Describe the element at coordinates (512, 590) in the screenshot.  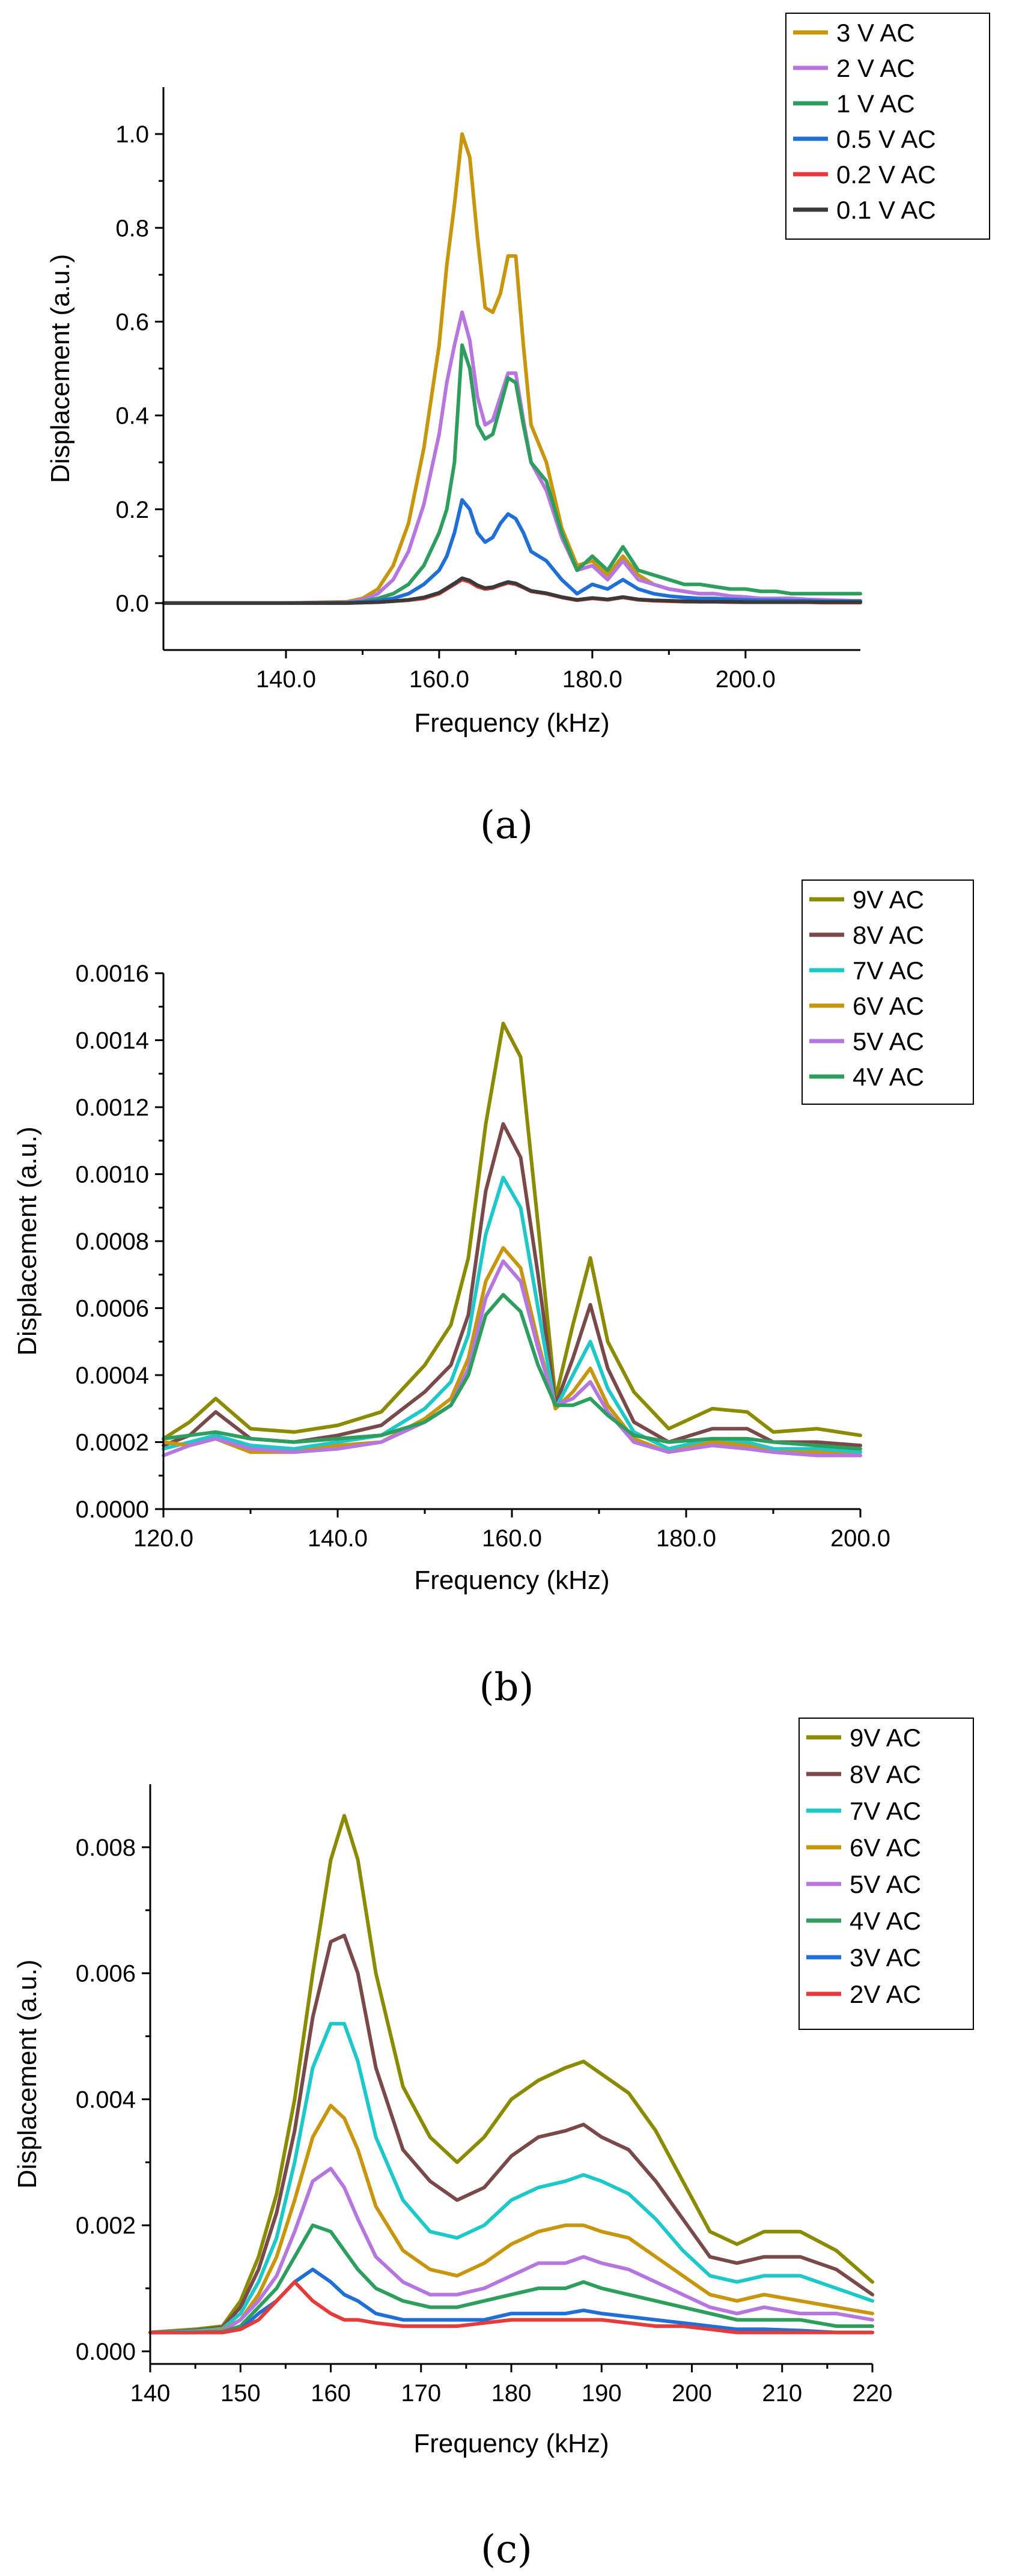
I see `series-line-0-1-v-ac` at that location.